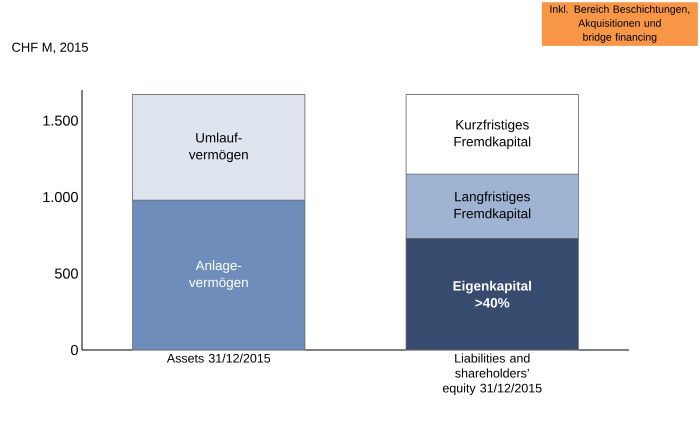  I want to click on series-label: Umlauf- vermögen, so click(218, 147).